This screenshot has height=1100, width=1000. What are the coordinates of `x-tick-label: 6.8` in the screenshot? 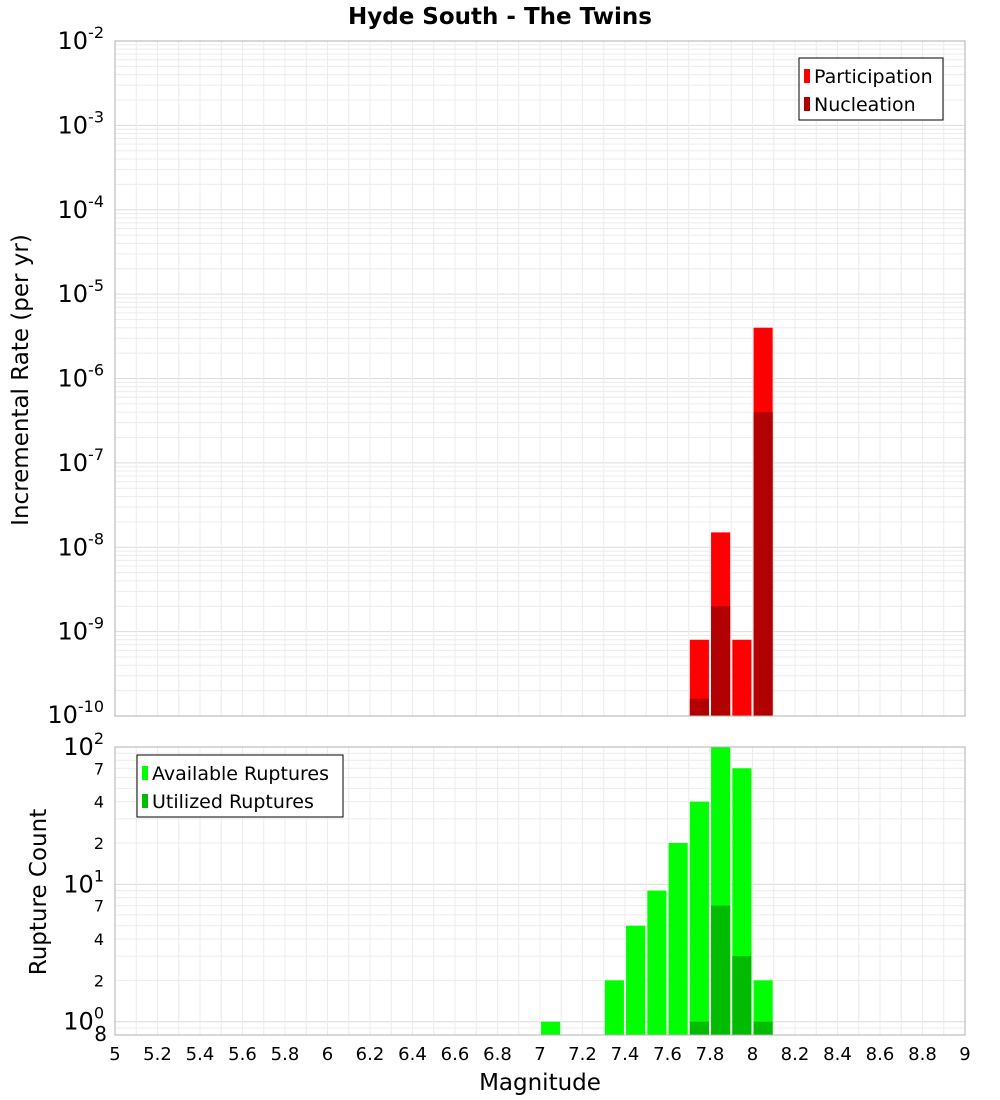 It's located at (497, 1054).